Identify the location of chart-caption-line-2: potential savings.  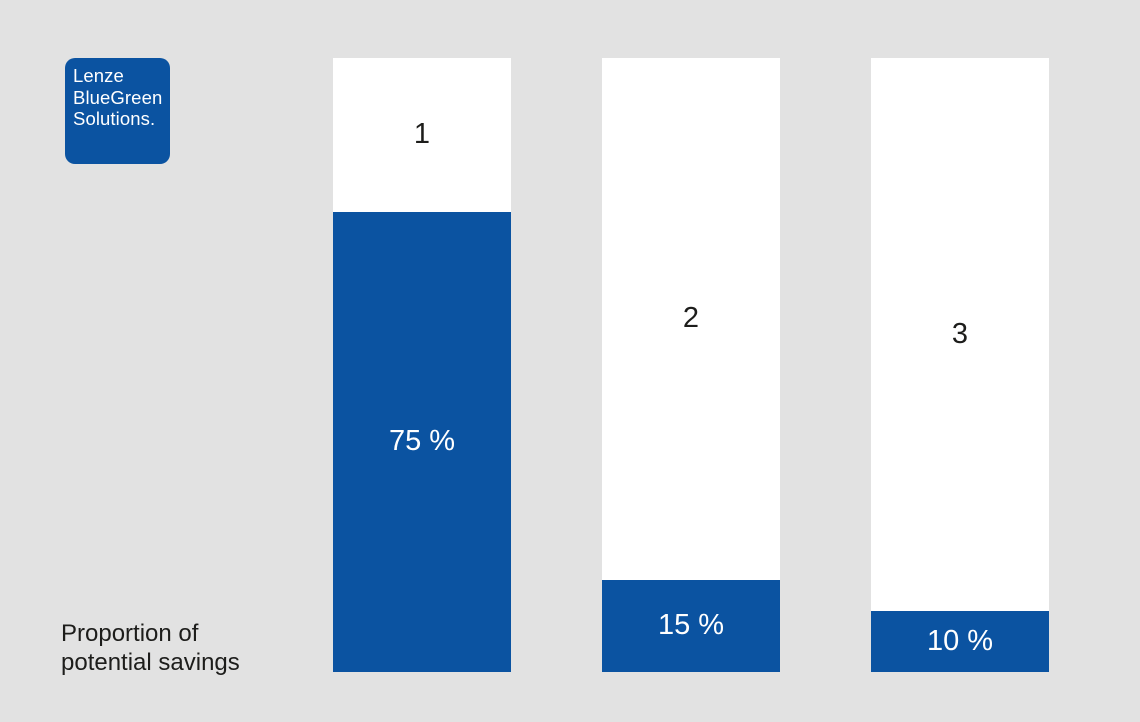
(150, 662).